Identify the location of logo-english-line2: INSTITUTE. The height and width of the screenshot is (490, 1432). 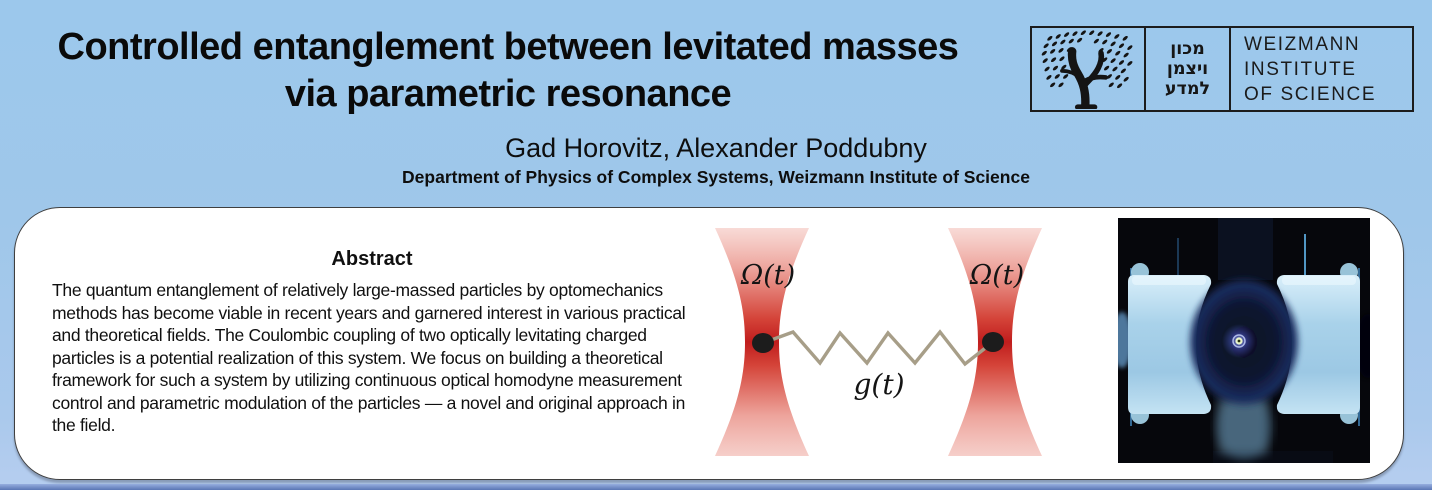
(1300, 69).